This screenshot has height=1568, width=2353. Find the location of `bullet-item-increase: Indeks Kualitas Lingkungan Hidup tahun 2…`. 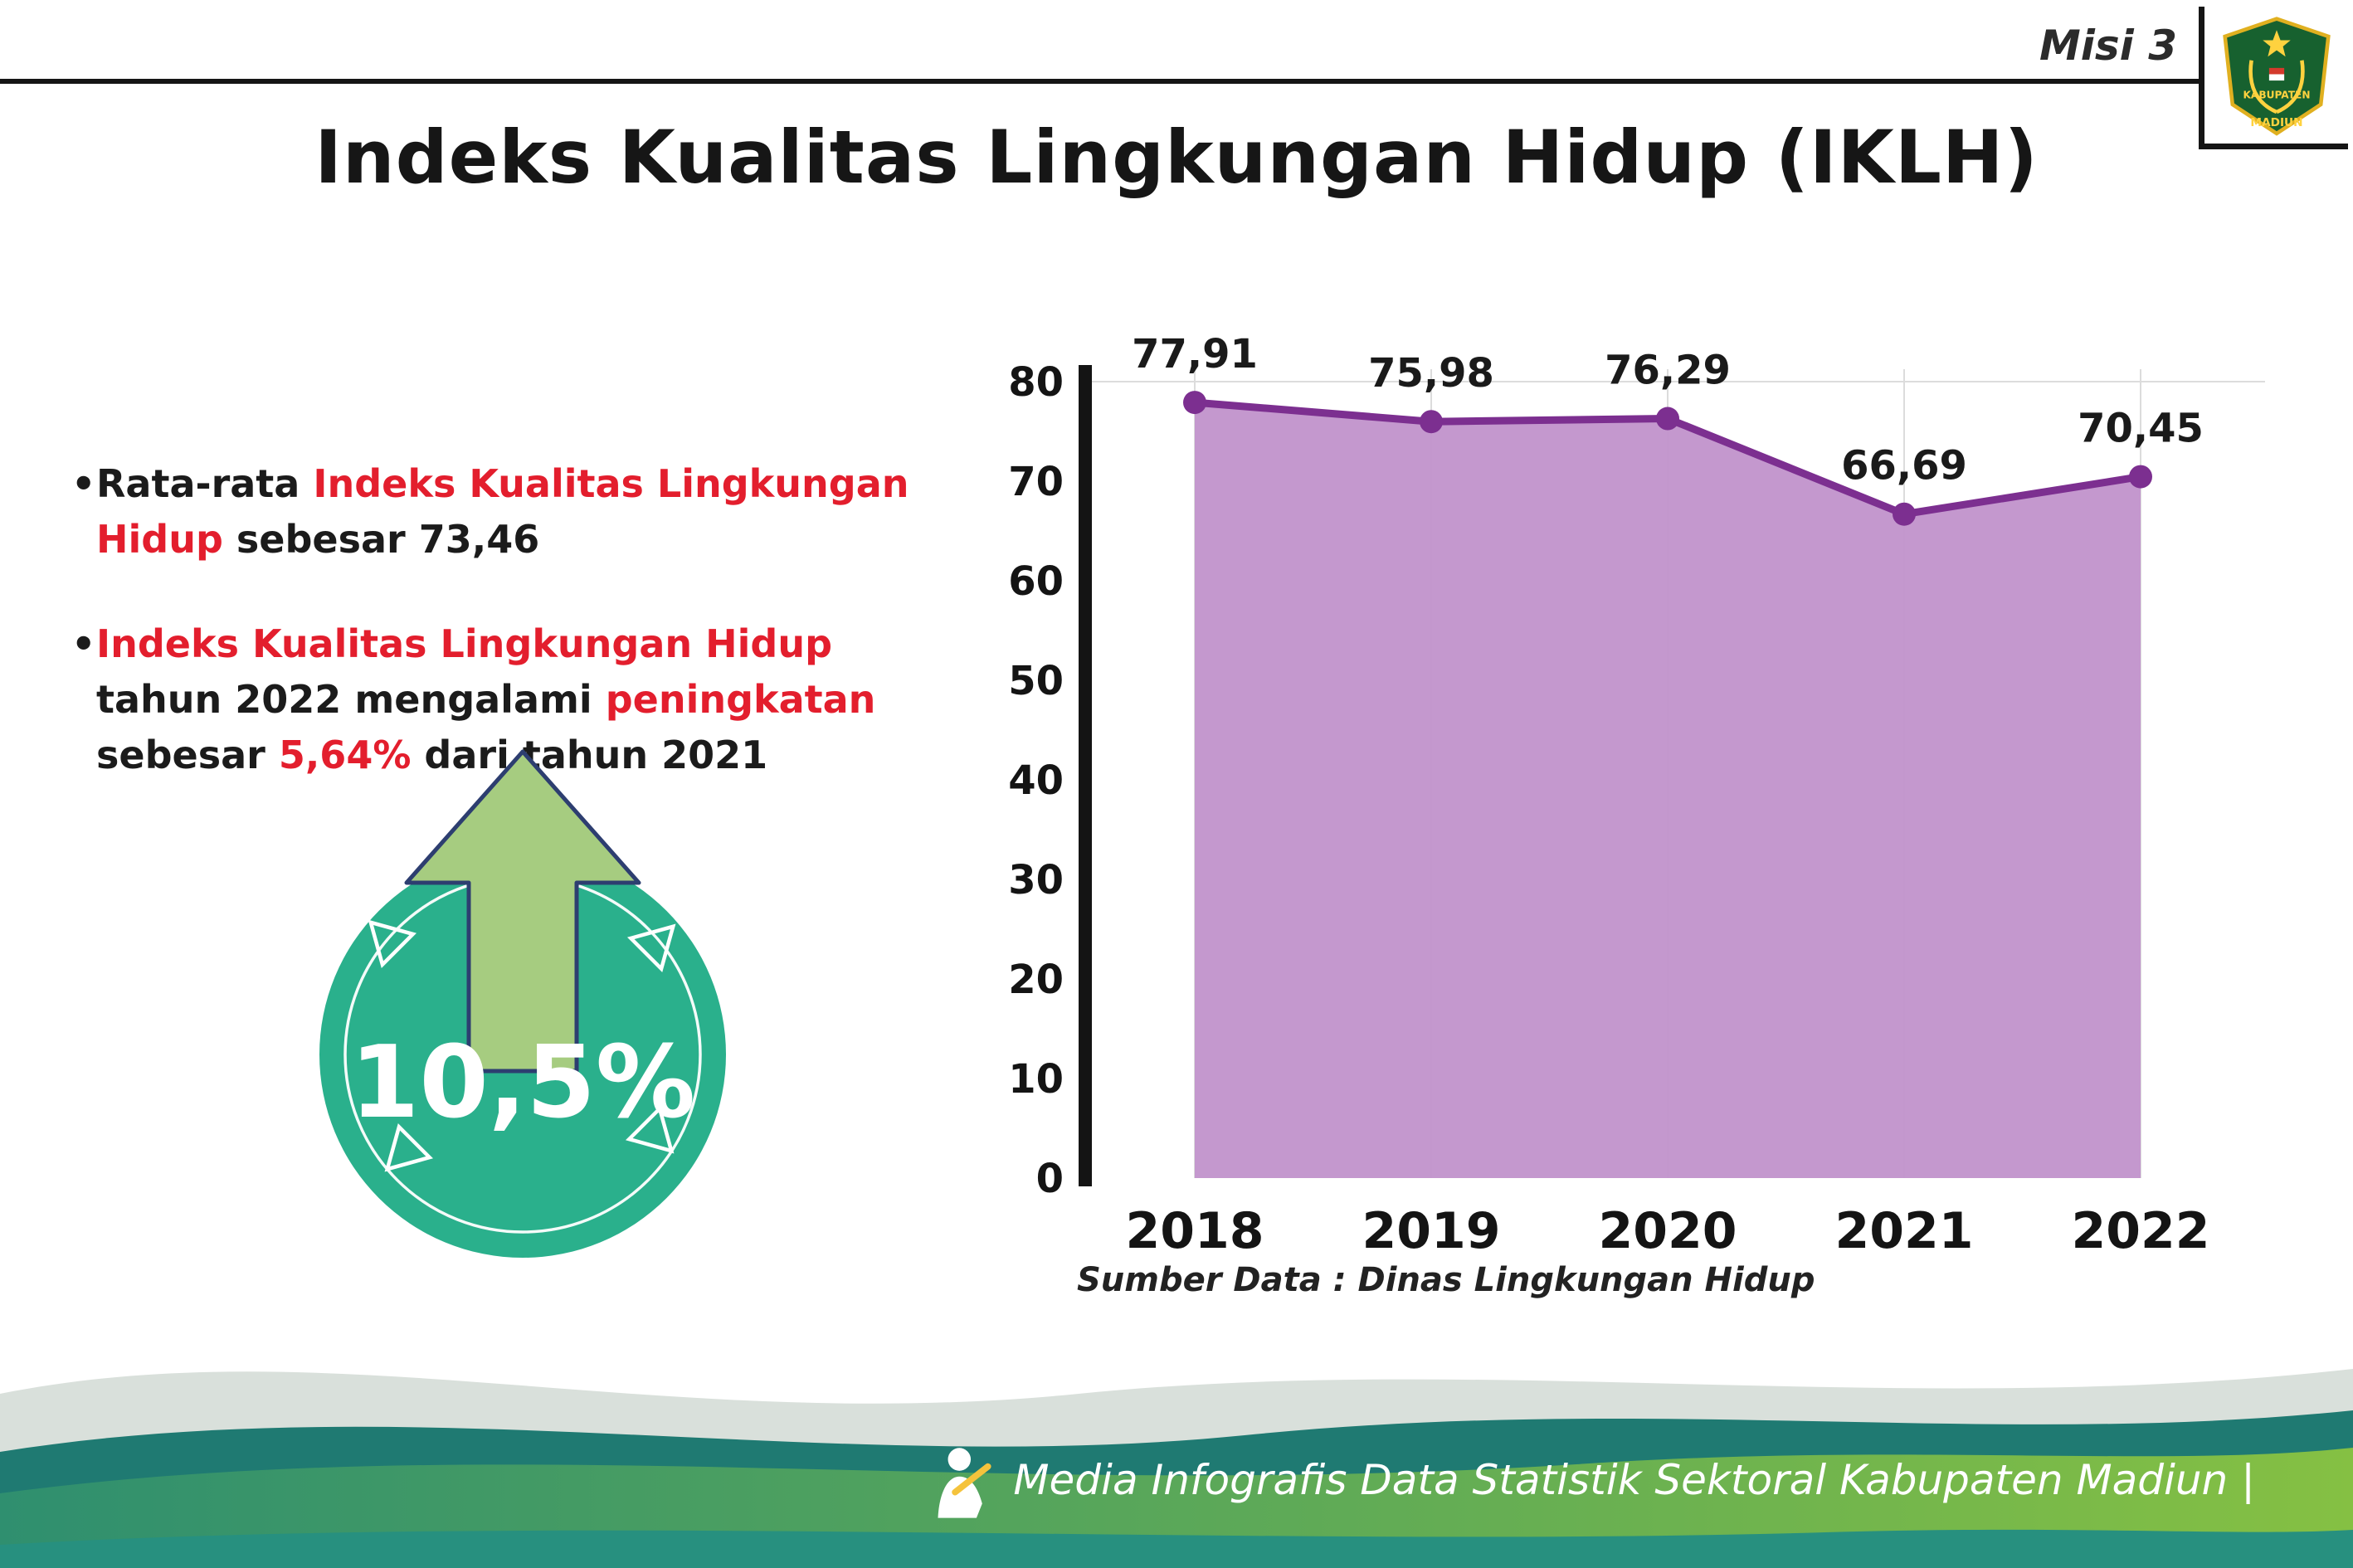

bullet-item-increase: Indeks Kualitas Lingkungan Hidup tahun 2… is located at coordinates (519, 699).